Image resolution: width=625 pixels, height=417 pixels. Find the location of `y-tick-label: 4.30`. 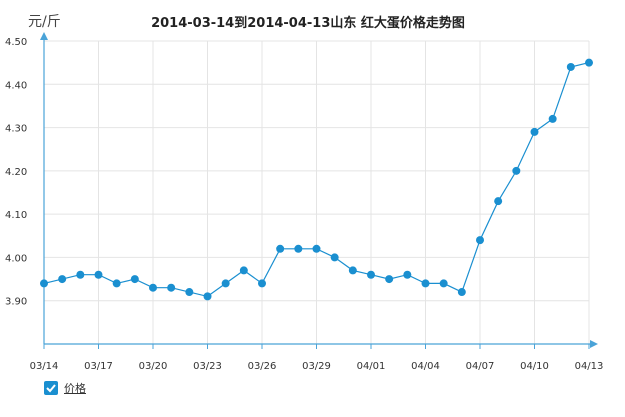

y-tick-label: 4.30 is located at coordinates (16, 129).